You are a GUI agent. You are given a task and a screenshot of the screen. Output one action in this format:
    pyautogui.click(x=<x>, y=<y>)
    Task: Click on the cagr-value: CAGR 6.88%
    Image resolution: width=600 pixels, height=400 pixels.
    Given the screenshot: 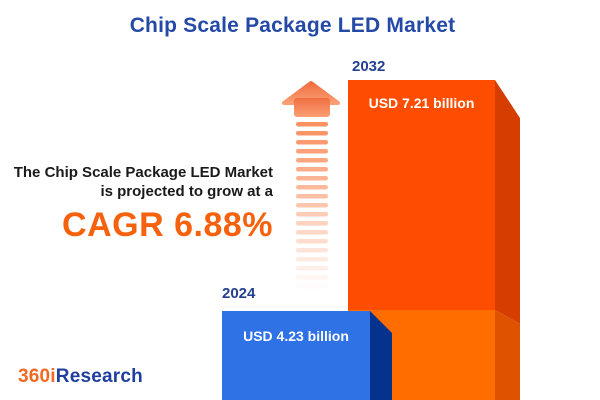 What is the action you would take?
    pyautogui.click(x=167, y=225)
    